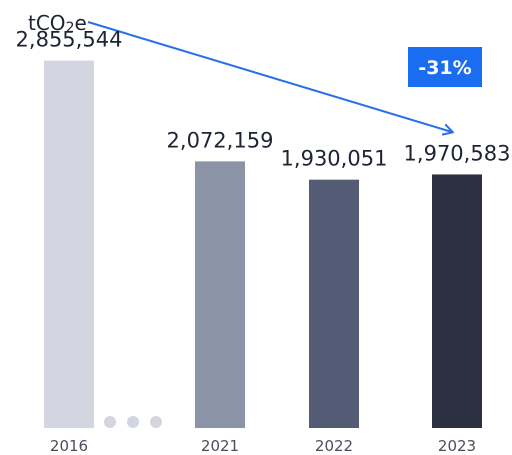 This screenshot has height=455, width=512. Describe the element at coordinates (457, 153) in the screenshot. I see `value-label-2023: 1,970,583` at that location.